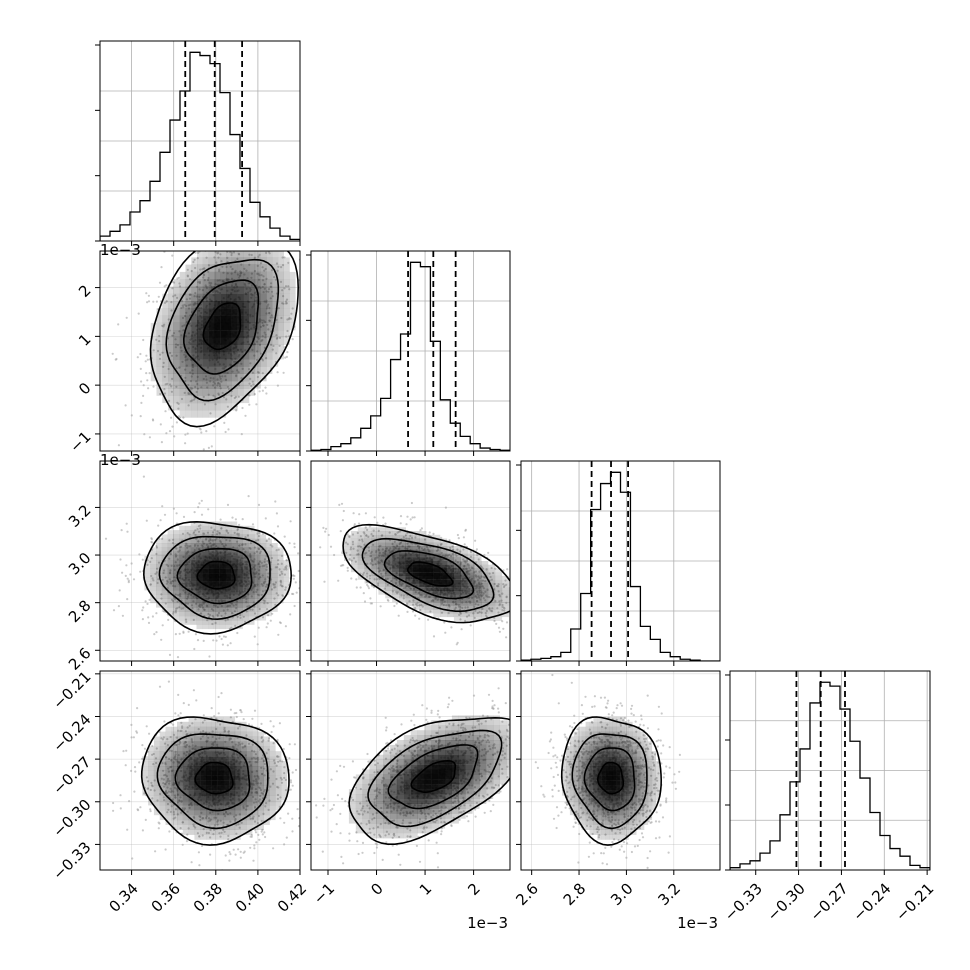  Describe the element at coordinates (425, 889) in the screenshot. I see `x-tick-label: 1` at that location.